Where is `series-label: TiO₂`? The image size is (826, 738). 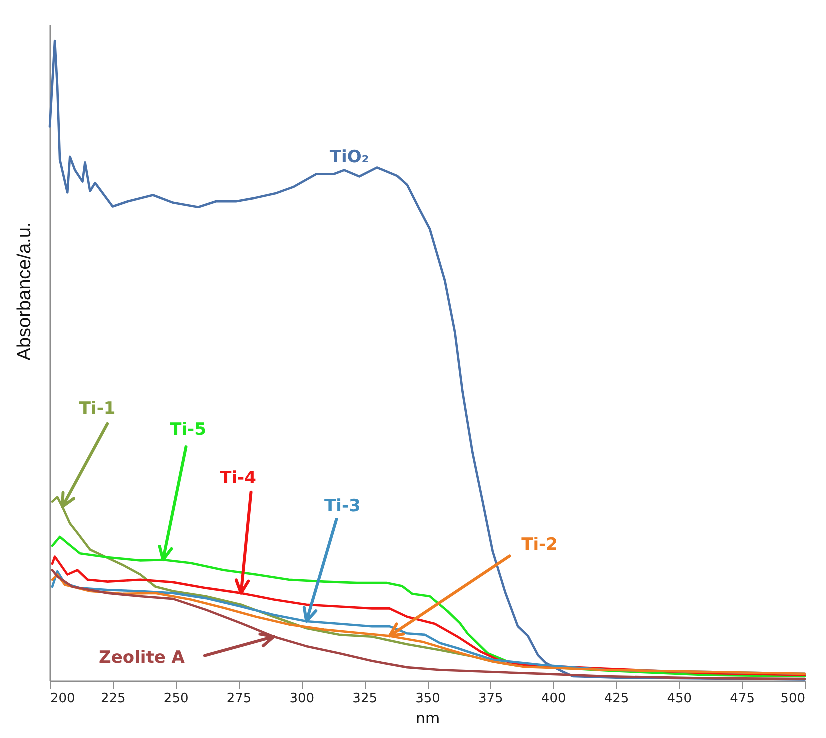 series-label: TiO₂ is located at coordinates (350, 158).